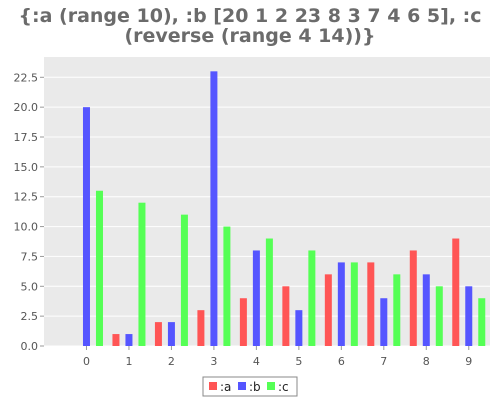 Image resolution: width=500 pixels, height=400 pixels. Describe the element at coordinates (26, 77) in the screenshot. I see `y-tick-label: 22.5` at that location.